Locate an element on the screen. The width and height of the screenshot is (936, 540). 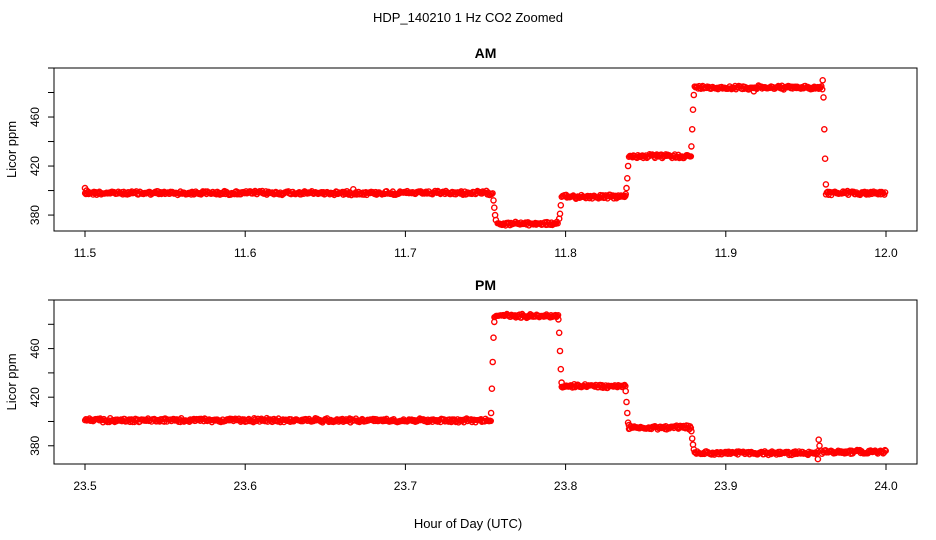
x-tick-label: 12.0 is located at coordinates (886, 253).